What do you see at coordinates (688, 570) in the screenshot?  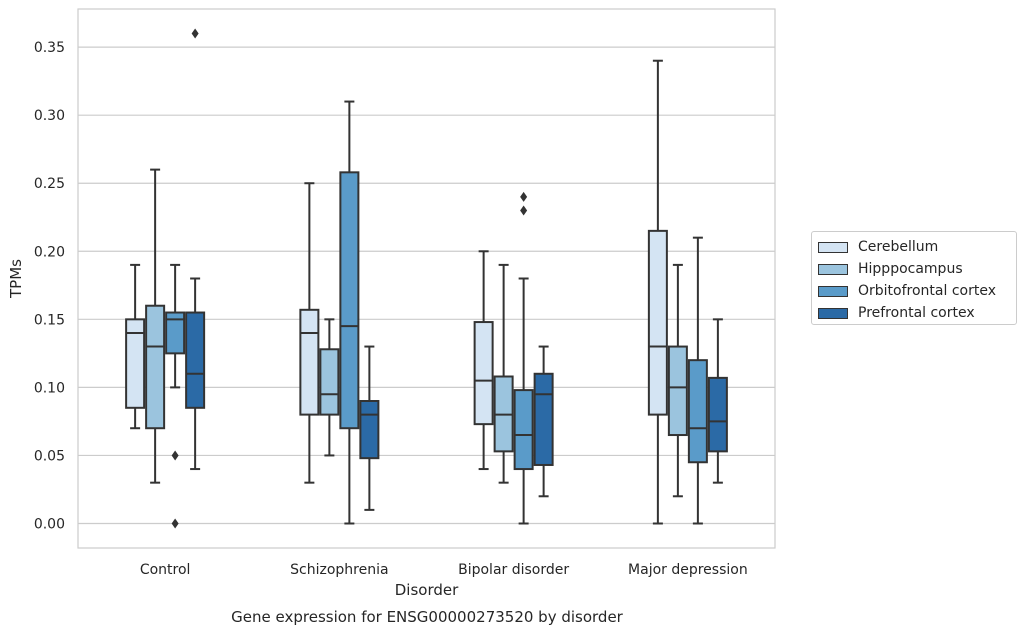 I see `x-tick-label: Major depression` at bounding box center [688, 570].